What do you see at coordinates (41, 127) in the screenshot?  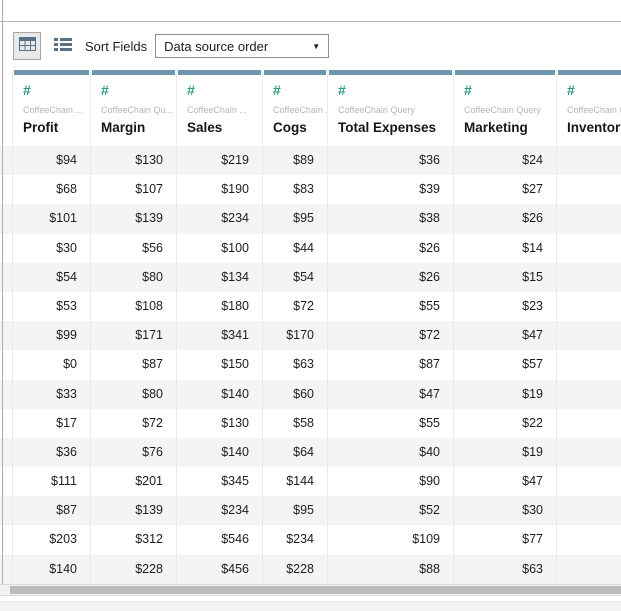 I see `column-field-name: Profit` at bounding box center [41, 127].